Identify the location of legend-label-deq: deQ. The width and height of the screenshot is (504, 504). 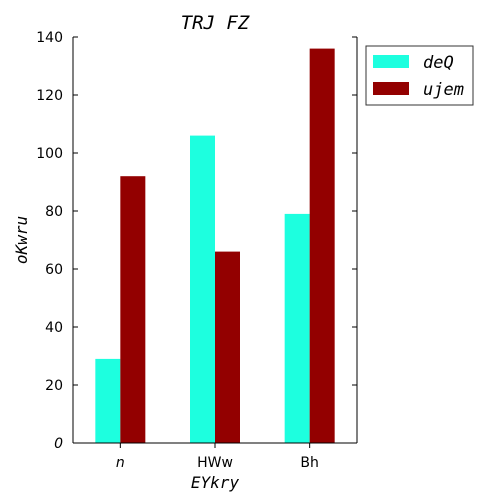
(438, 63).